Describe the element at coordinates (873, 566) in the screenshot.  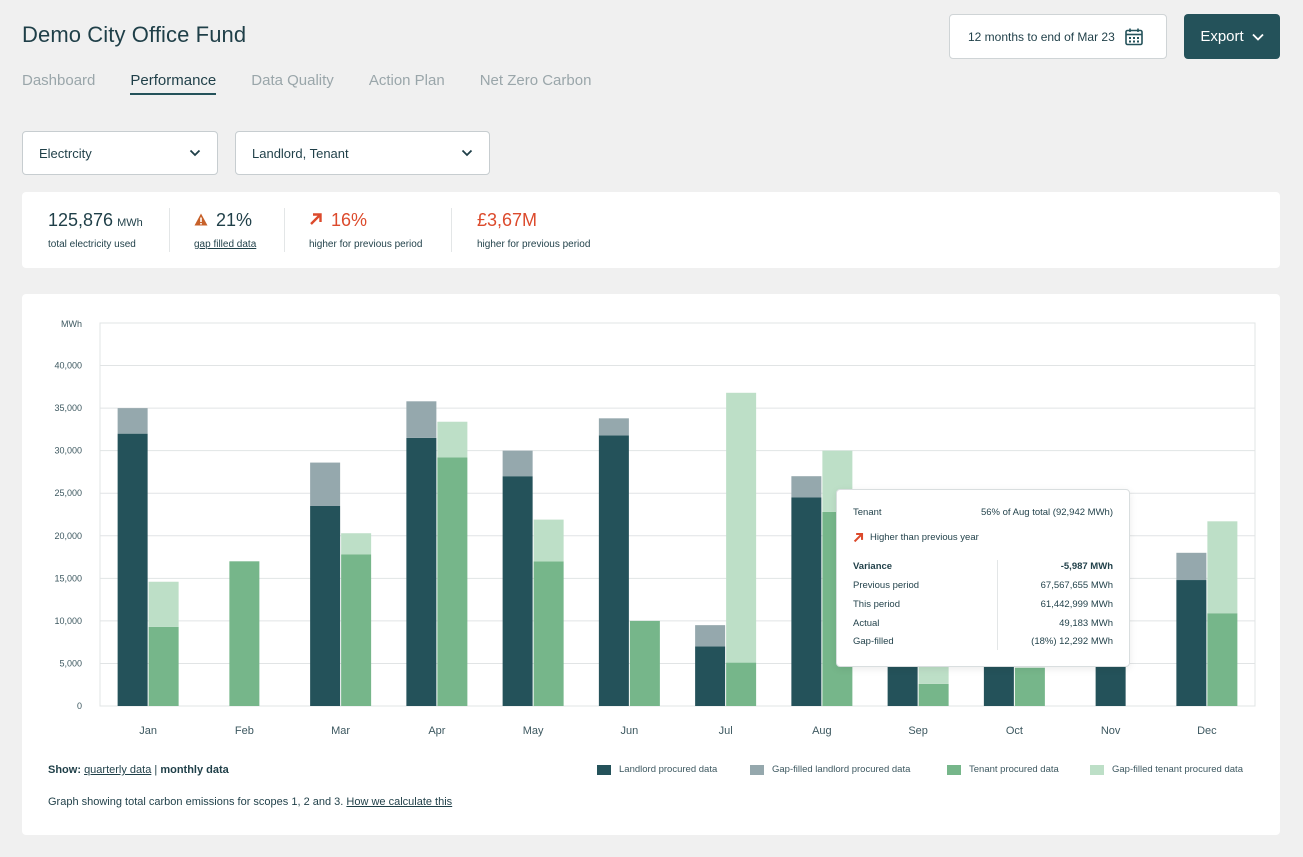
I see `tooltip-row-label: Variance` at that location.